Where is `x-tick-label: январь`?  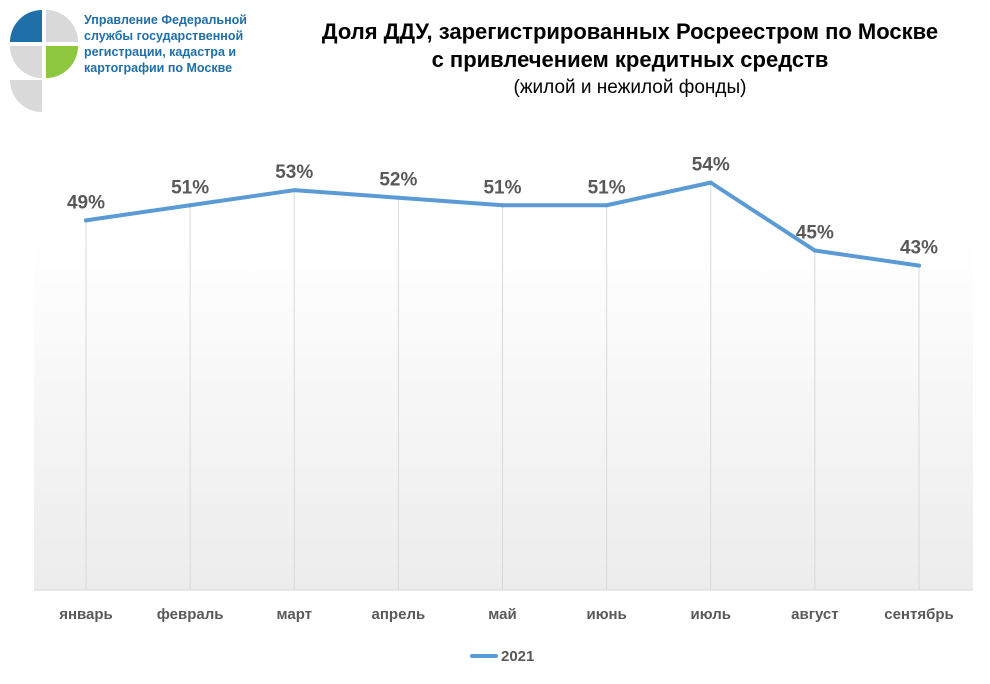 x-tick-label: январь is located at coordinates (86, 614).